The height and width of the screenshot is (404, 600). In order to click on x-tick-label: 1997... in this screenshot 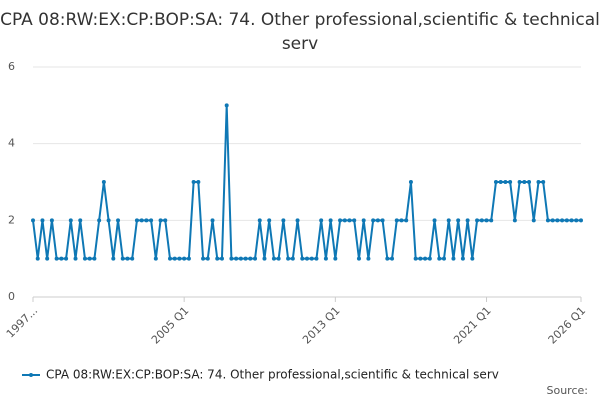, I will do `click(22, 322)`.